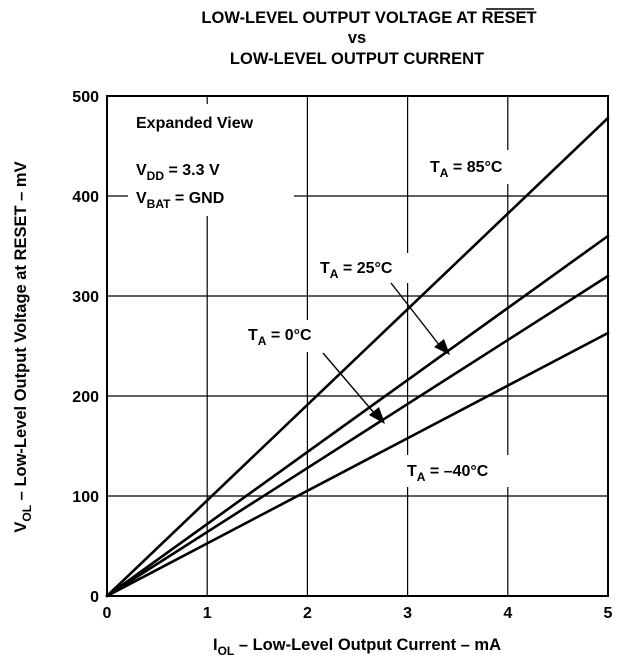  What do you see at coordinates (407, 613) in the screenshot?
I see `x-tick-label: 3` at bounding box center [407, 613].